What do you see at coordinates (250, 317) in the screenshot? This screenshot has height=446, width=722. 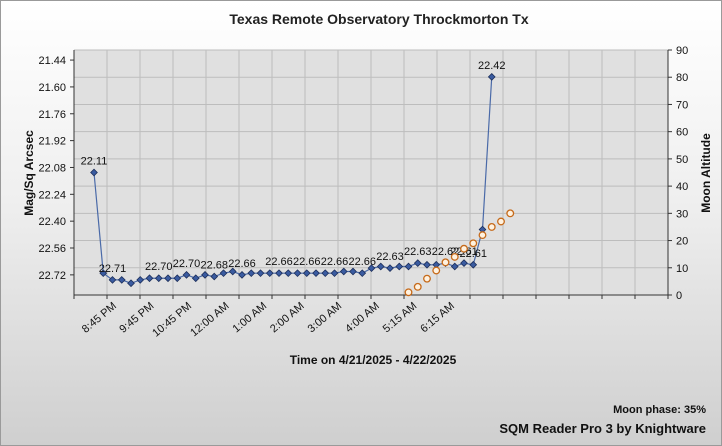 I see `x-tick-label: 1:00 AM` at bounding box center [250, 317].